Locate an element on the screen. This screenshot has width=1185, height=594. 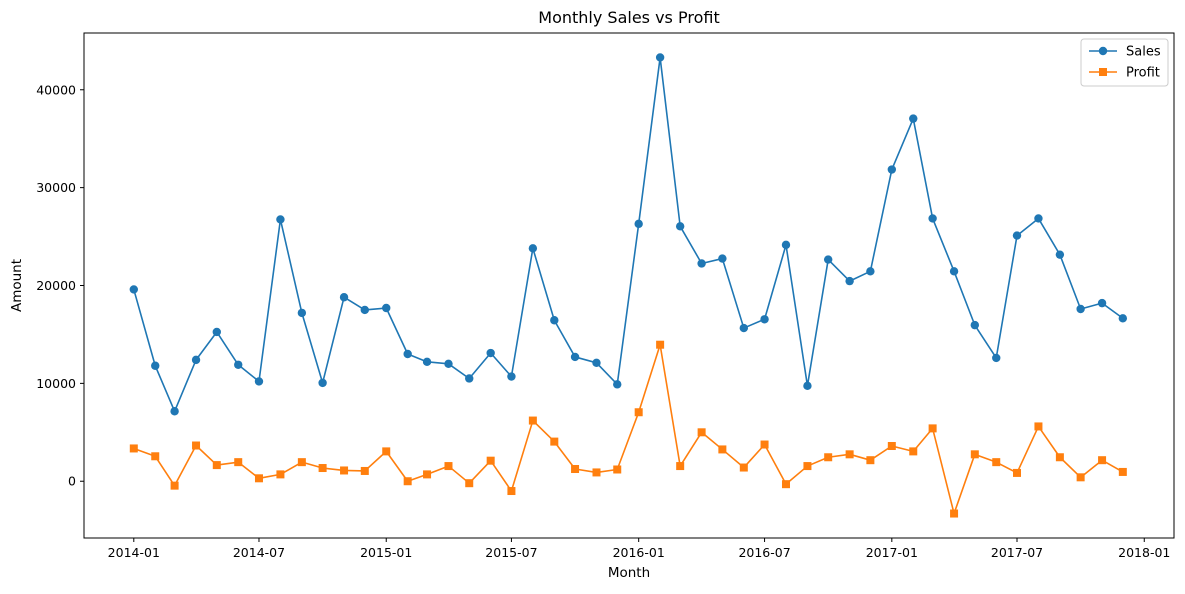
y-tick-label: 20000 is located at coordinates (56, 285).